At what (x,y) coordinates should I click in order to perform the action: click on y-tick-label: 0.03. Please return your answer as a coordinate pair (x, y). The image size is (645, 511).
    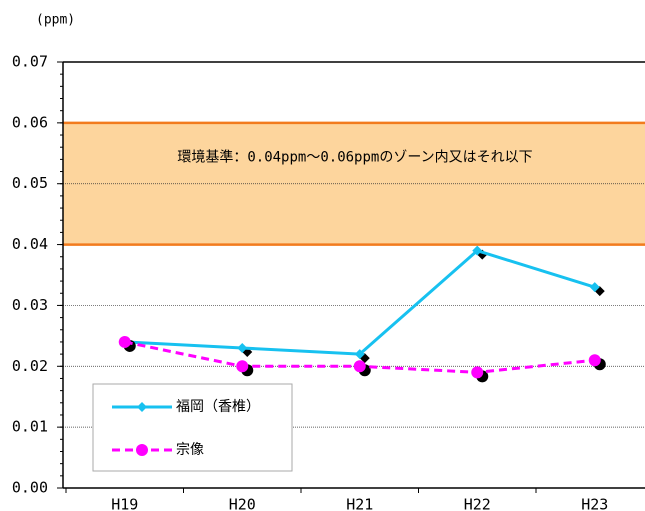
    Looking at the image, I should click on (30, 305).